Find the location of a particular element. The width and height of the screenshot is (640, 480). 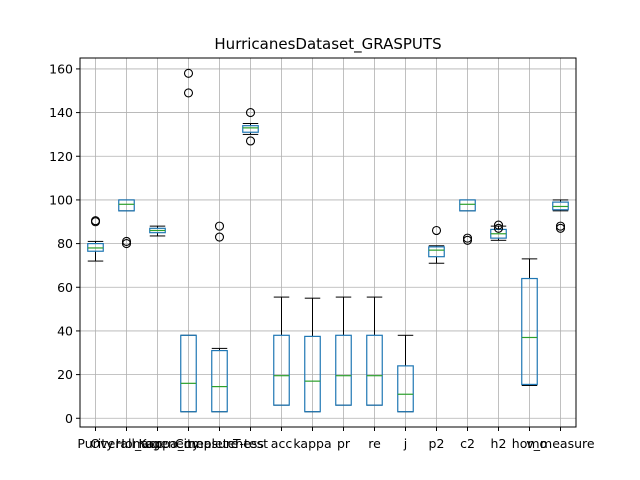

chart-title: HurricanesDataset_GRASPUTS is located at coordinates (327, 44).